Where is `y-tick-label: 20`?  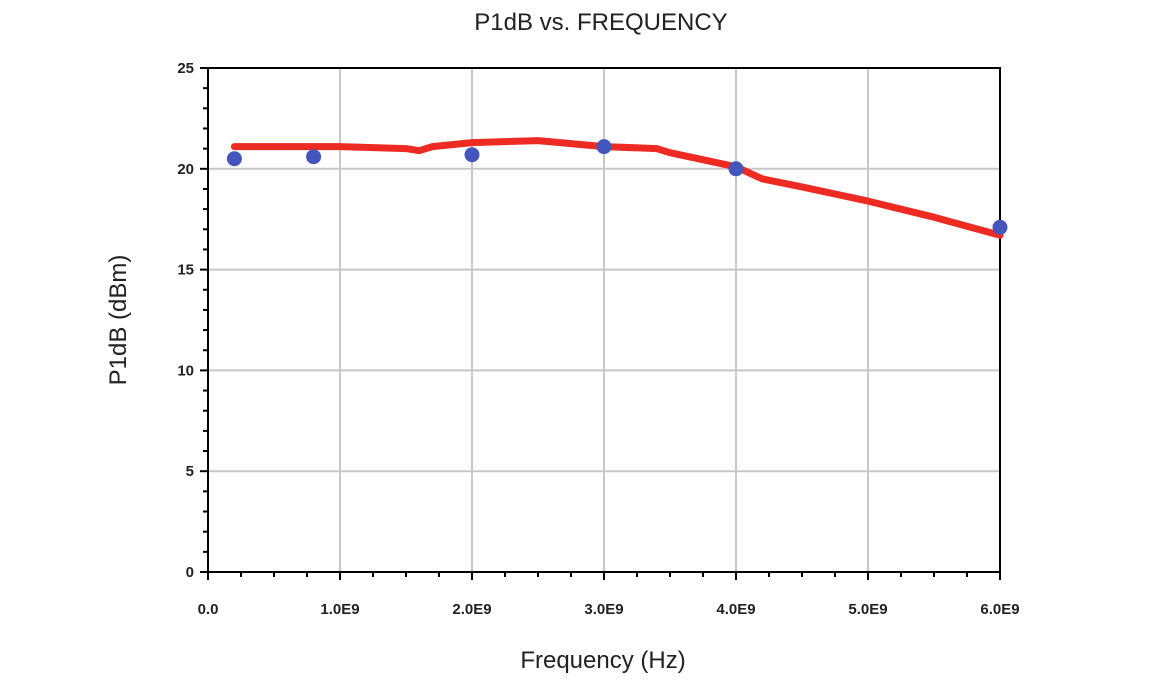 y-tick-label: 20 is located at coordinates (185, 169).